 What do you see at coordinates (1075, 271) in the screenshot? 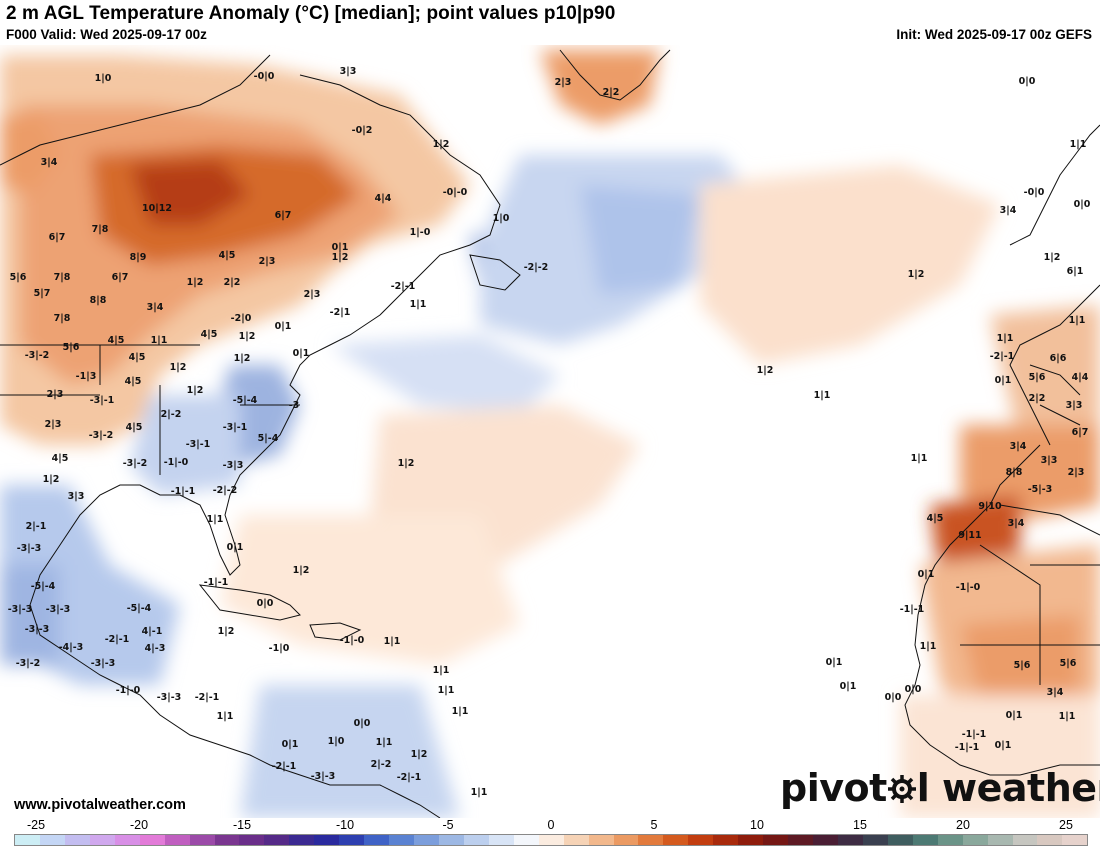
I see `point-value-label: 6|1` at bounding box center [1075, 271].